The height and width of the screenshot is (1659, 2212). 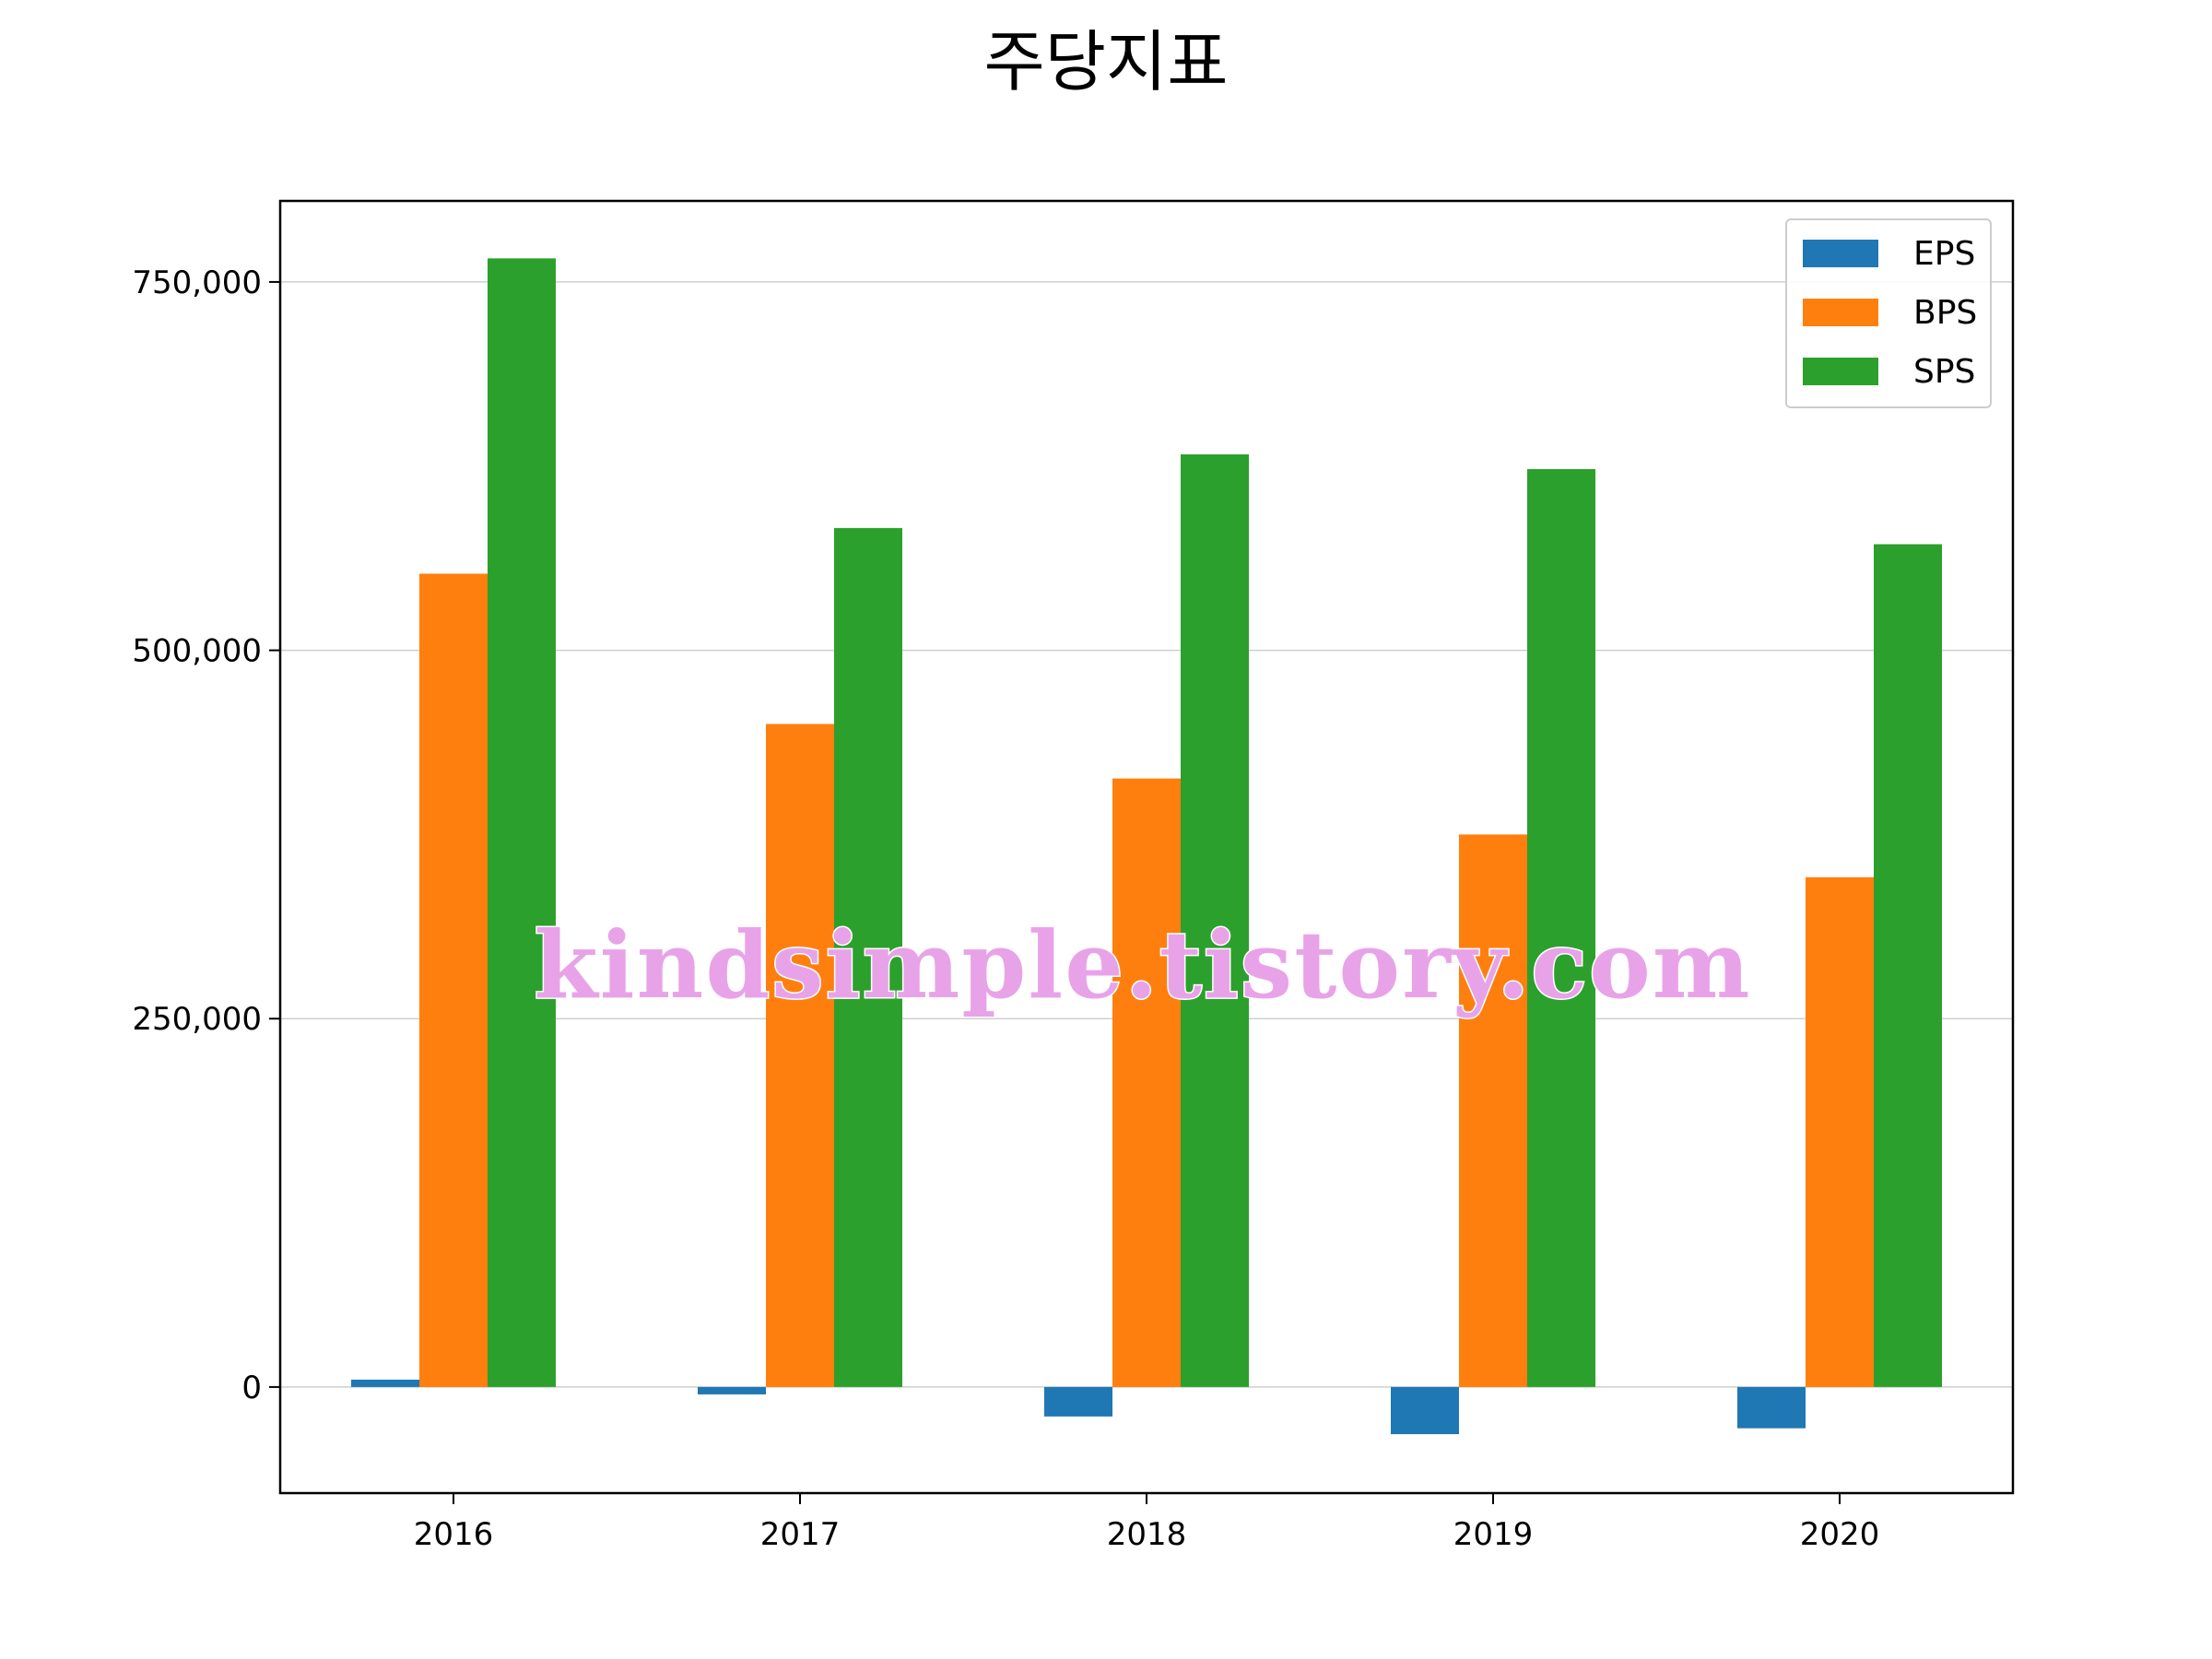 What do you see at coordinates (454, 1534) in the screenshot?
I see `x-tick-label: 2016` at bounding box center [454, 1534].